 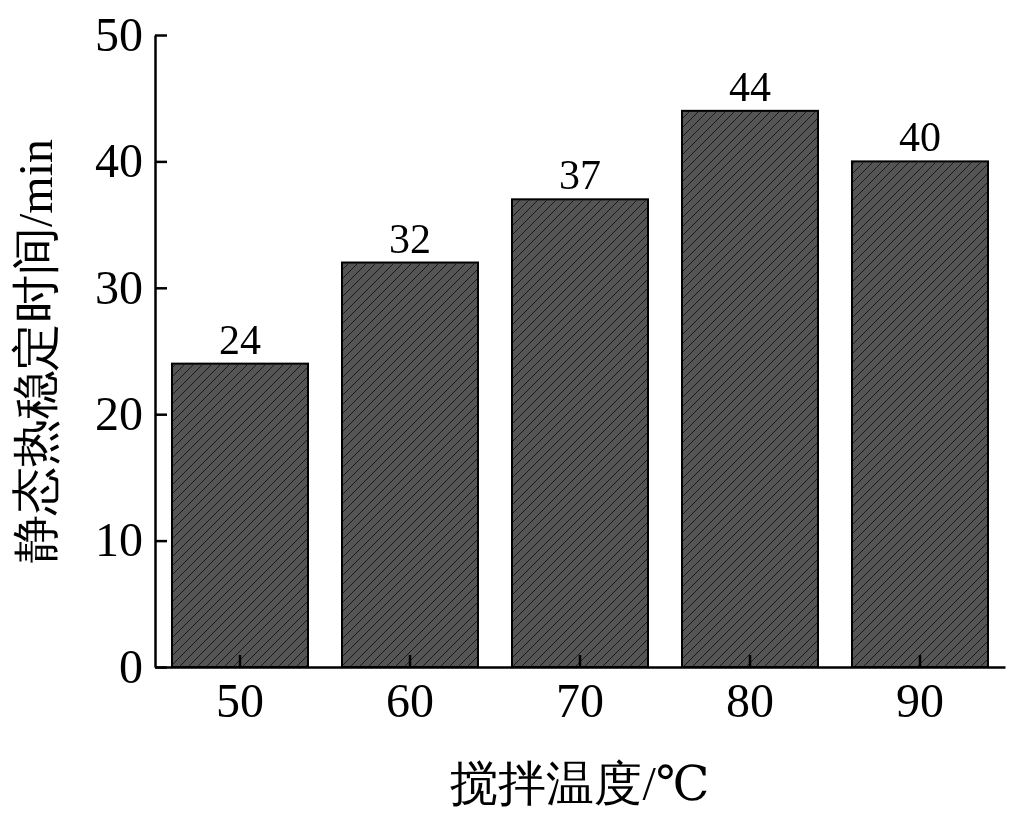 I want to click on x-tick-label: 50, so click(x=240, y=700).